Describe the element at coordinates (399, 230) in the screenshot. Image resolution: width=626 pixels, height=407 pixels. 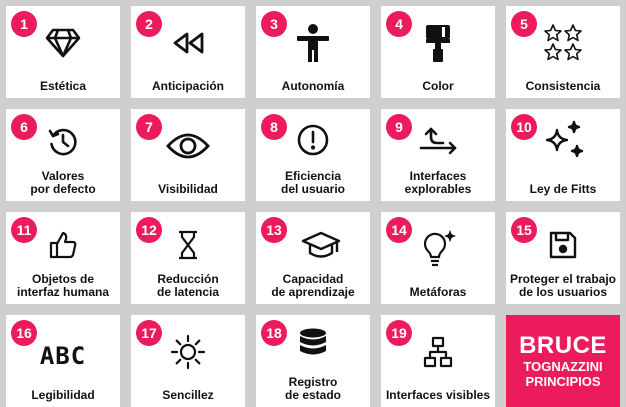
I see `number-badge: 14` at that location.